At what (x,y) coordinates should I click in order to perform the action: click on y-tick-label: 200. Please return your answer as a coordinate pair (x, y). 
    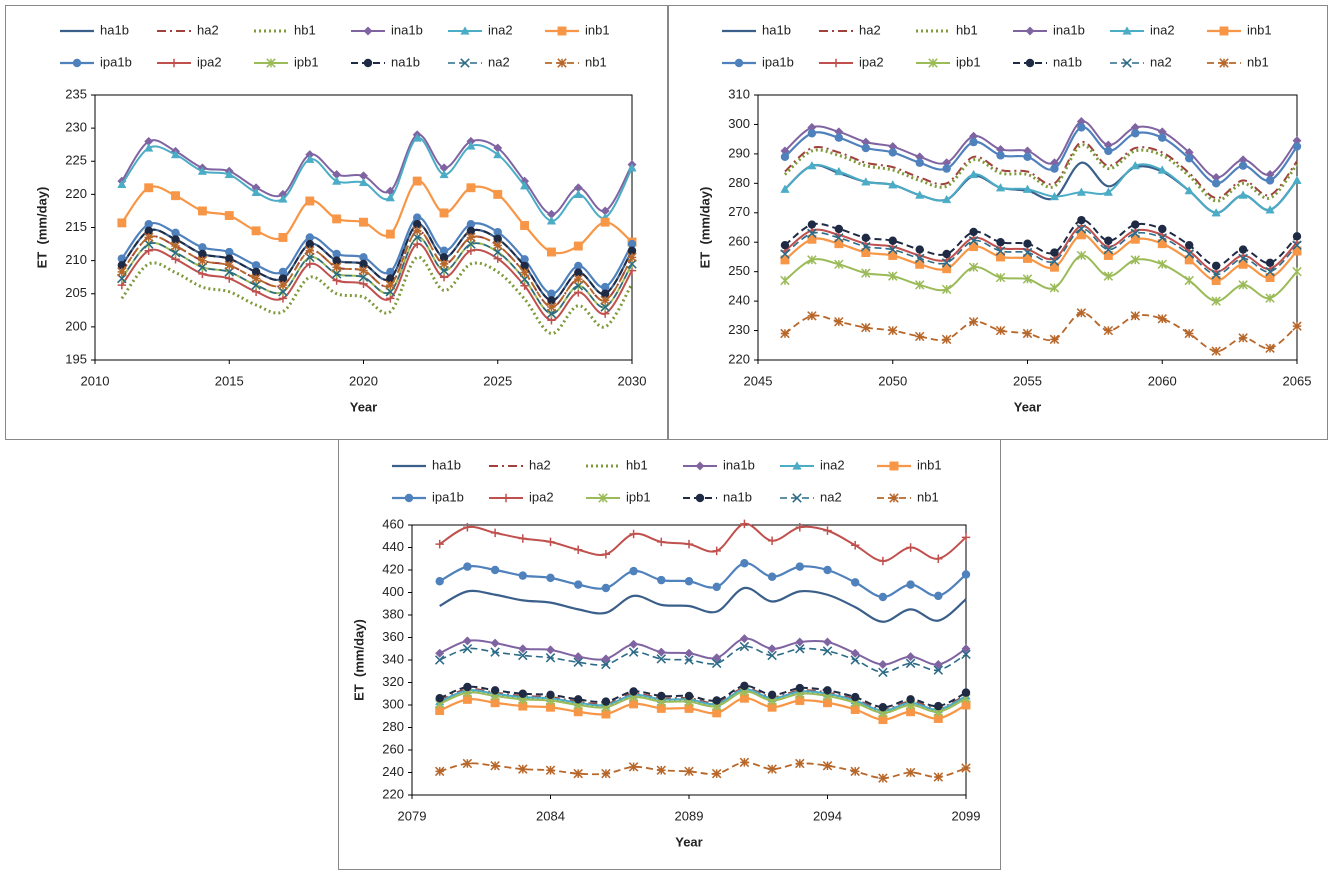
    Looking at the image, I should click on (76, 325).